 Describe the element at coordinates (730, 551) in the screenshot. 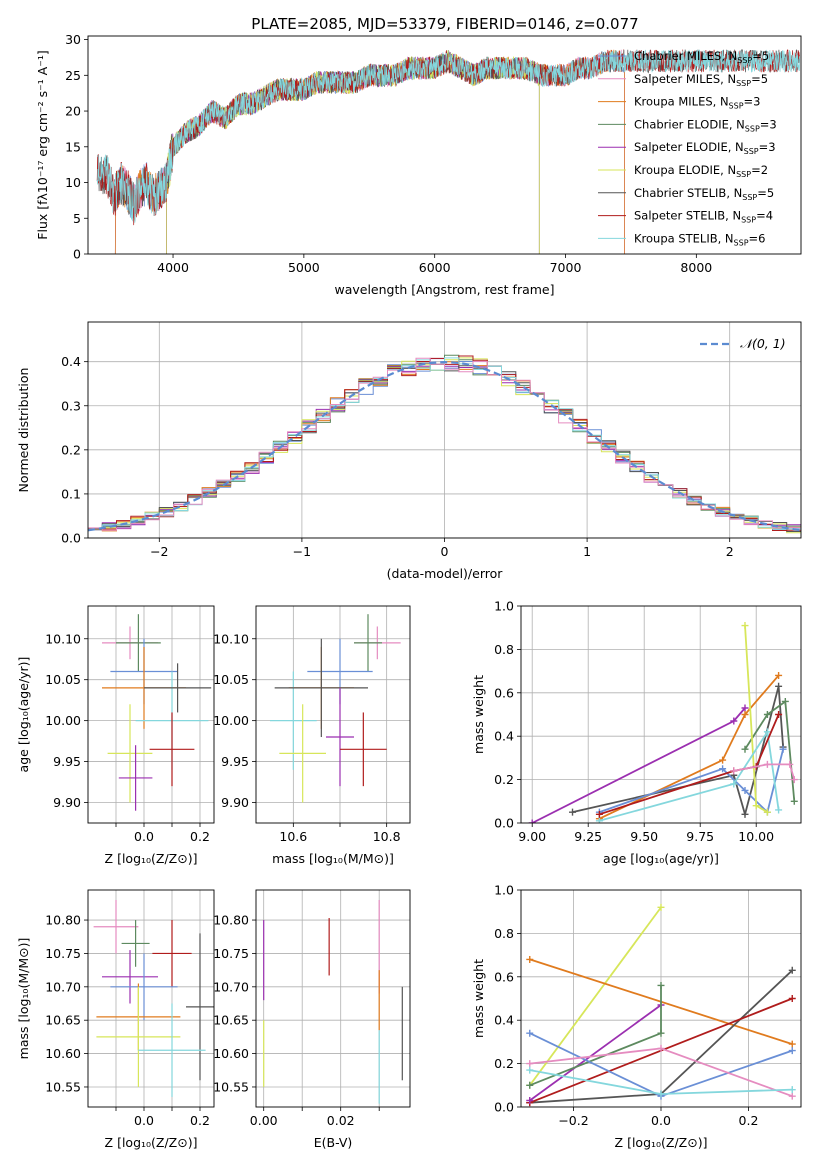

I see `residuals-xtick-label: 2` at that location.